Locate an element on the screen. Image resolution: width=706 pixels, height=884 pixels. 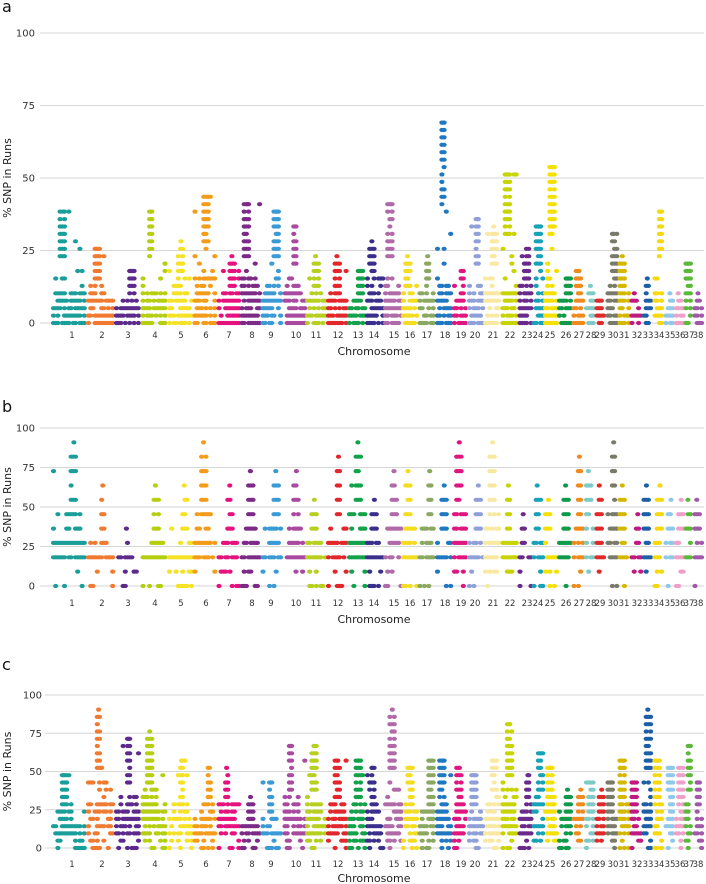
y-tick-label: 100 is located at coordinates (25, 429).